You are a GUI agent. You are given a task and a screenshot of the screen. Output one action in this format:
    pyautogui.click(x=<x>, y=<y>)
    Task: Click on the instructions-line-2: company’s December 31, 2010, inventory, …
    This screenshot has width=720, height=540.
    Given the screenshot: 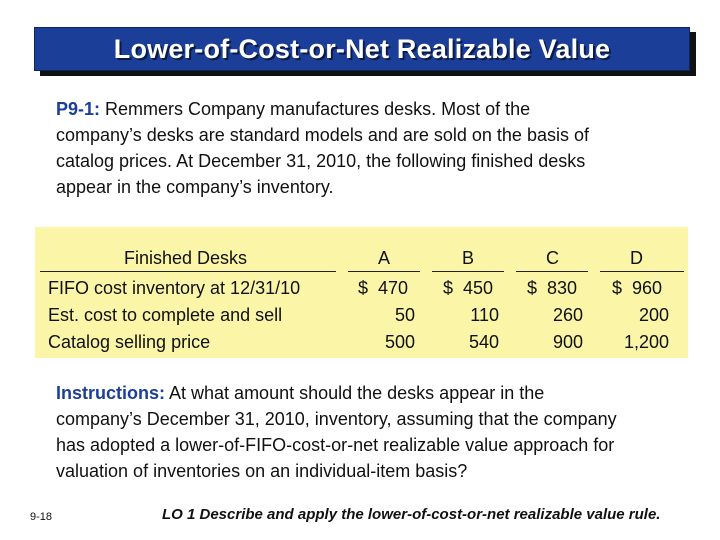 What is the action you would take?
    pyautogui.click(x=336, y=419)
    